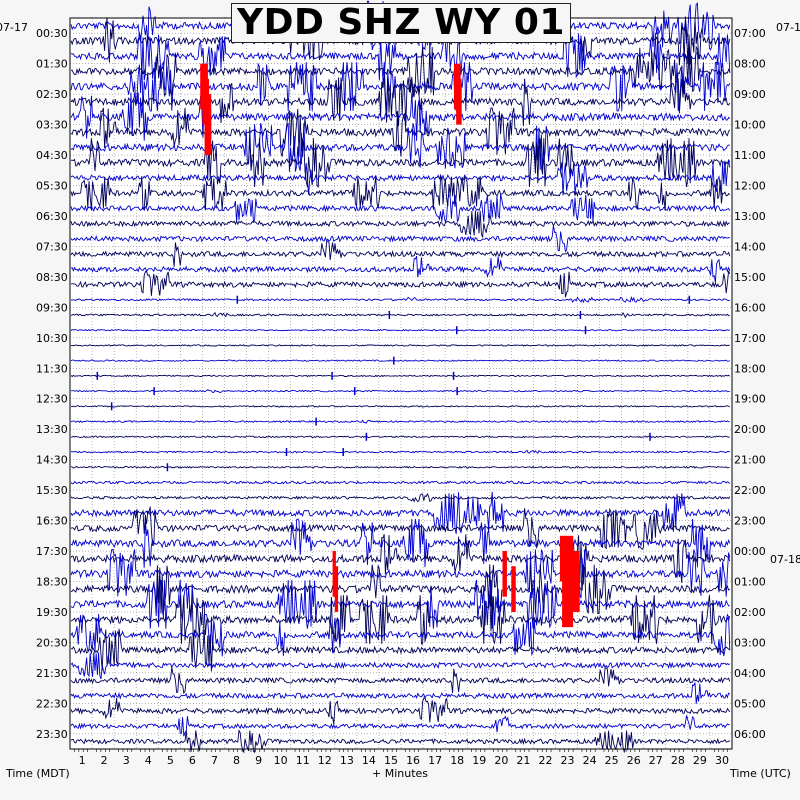  Describe the element at coordinates (52, 368) in the screenshot. I see `left-time-label: 11:30` at that location.